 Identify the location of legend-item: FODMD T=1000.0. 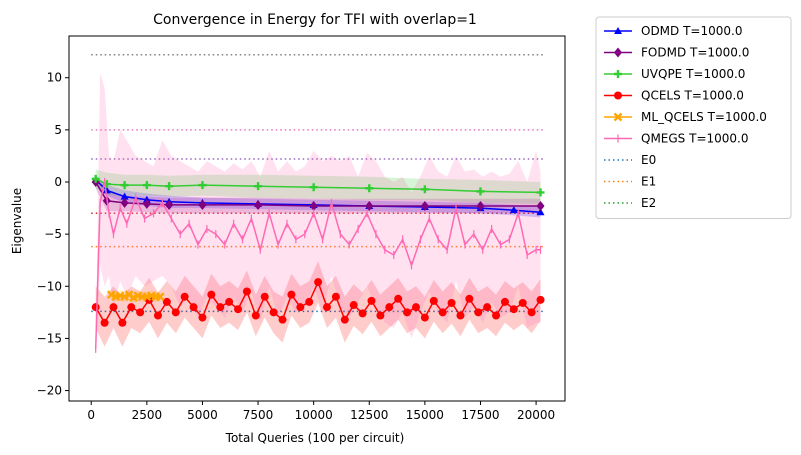
(676, 53).